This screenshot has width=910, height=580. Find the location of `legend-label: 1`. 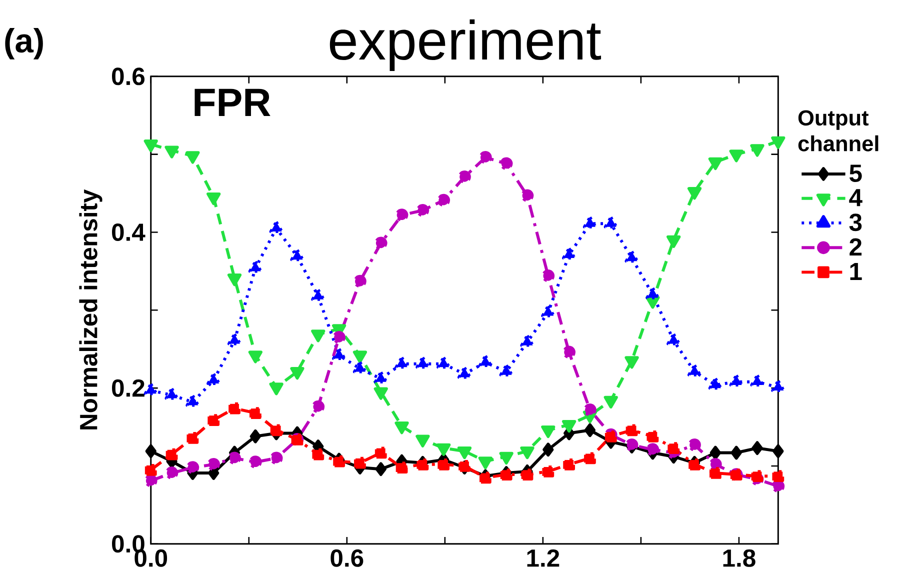

legend-label: 1 is located at coordinates (856, 271).